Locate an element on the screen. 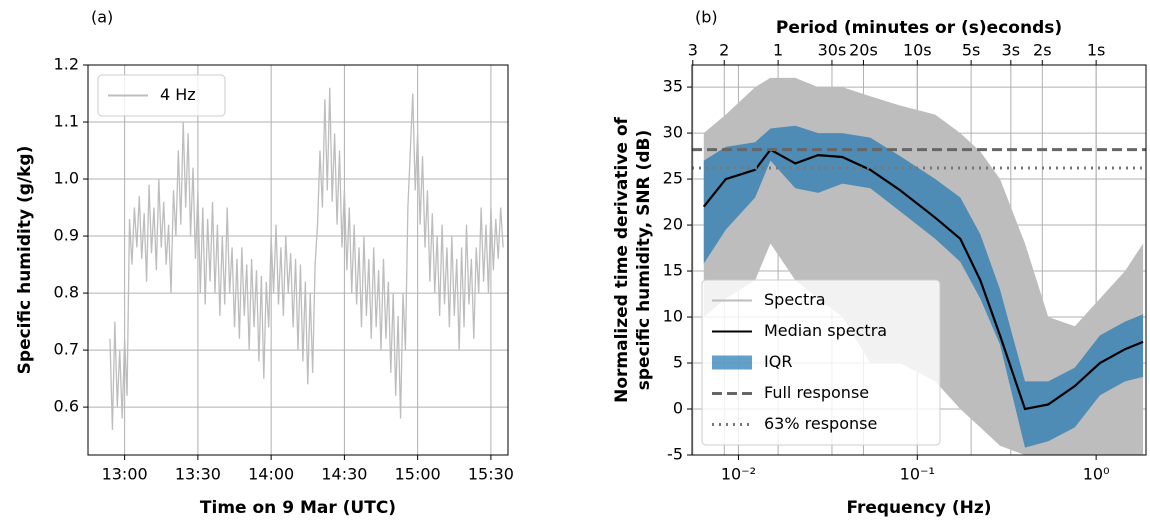 This screenshot has width=1150, height=527. legend-label: Median spectra is located at coordinates (825, 330).